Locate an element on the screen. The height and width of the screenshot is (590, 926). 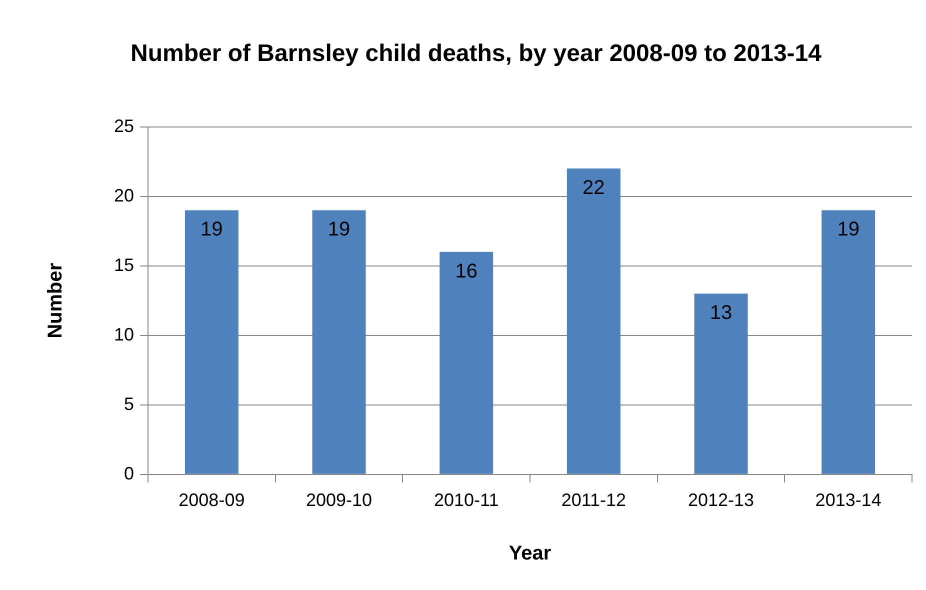
x-tick-label: 2008-09 is located at coordinates (211, 500).